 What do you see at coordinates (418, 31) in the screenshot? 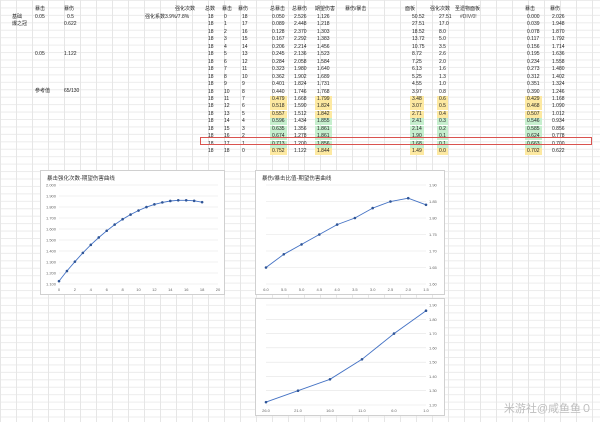
I see `table-cell: 18.52` at bounding box center [418, 31].